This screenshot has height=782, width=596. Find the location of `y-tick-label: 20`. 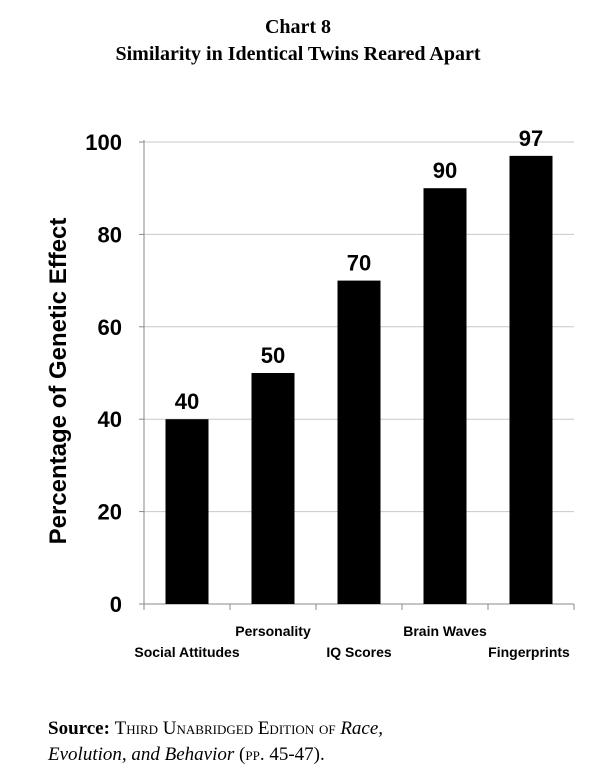

y-tick-label: 20 is located at coordinates (110, 512).